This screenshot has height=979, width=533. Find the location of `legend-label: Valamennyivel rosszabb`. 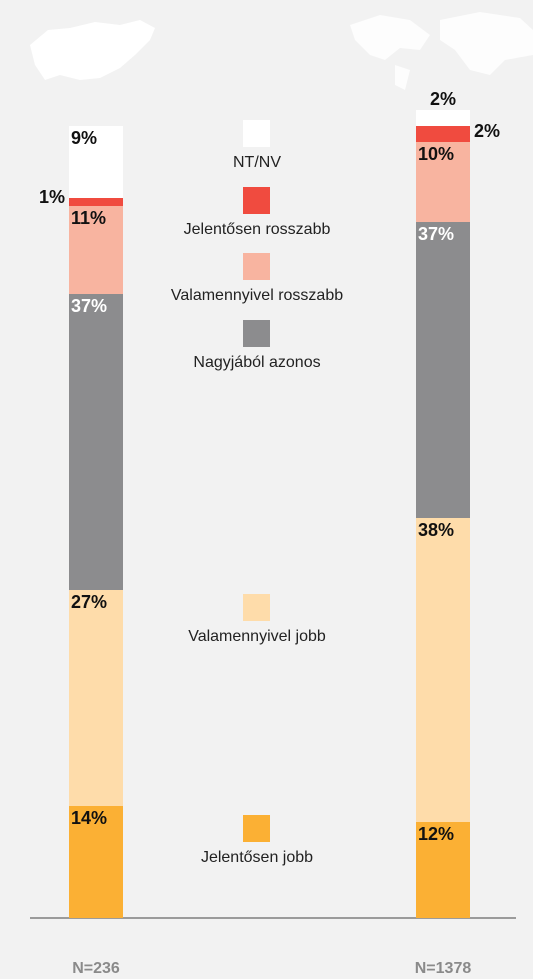

legend-label: Valamennyivel rosszabb is located at coordinates (257, 295).